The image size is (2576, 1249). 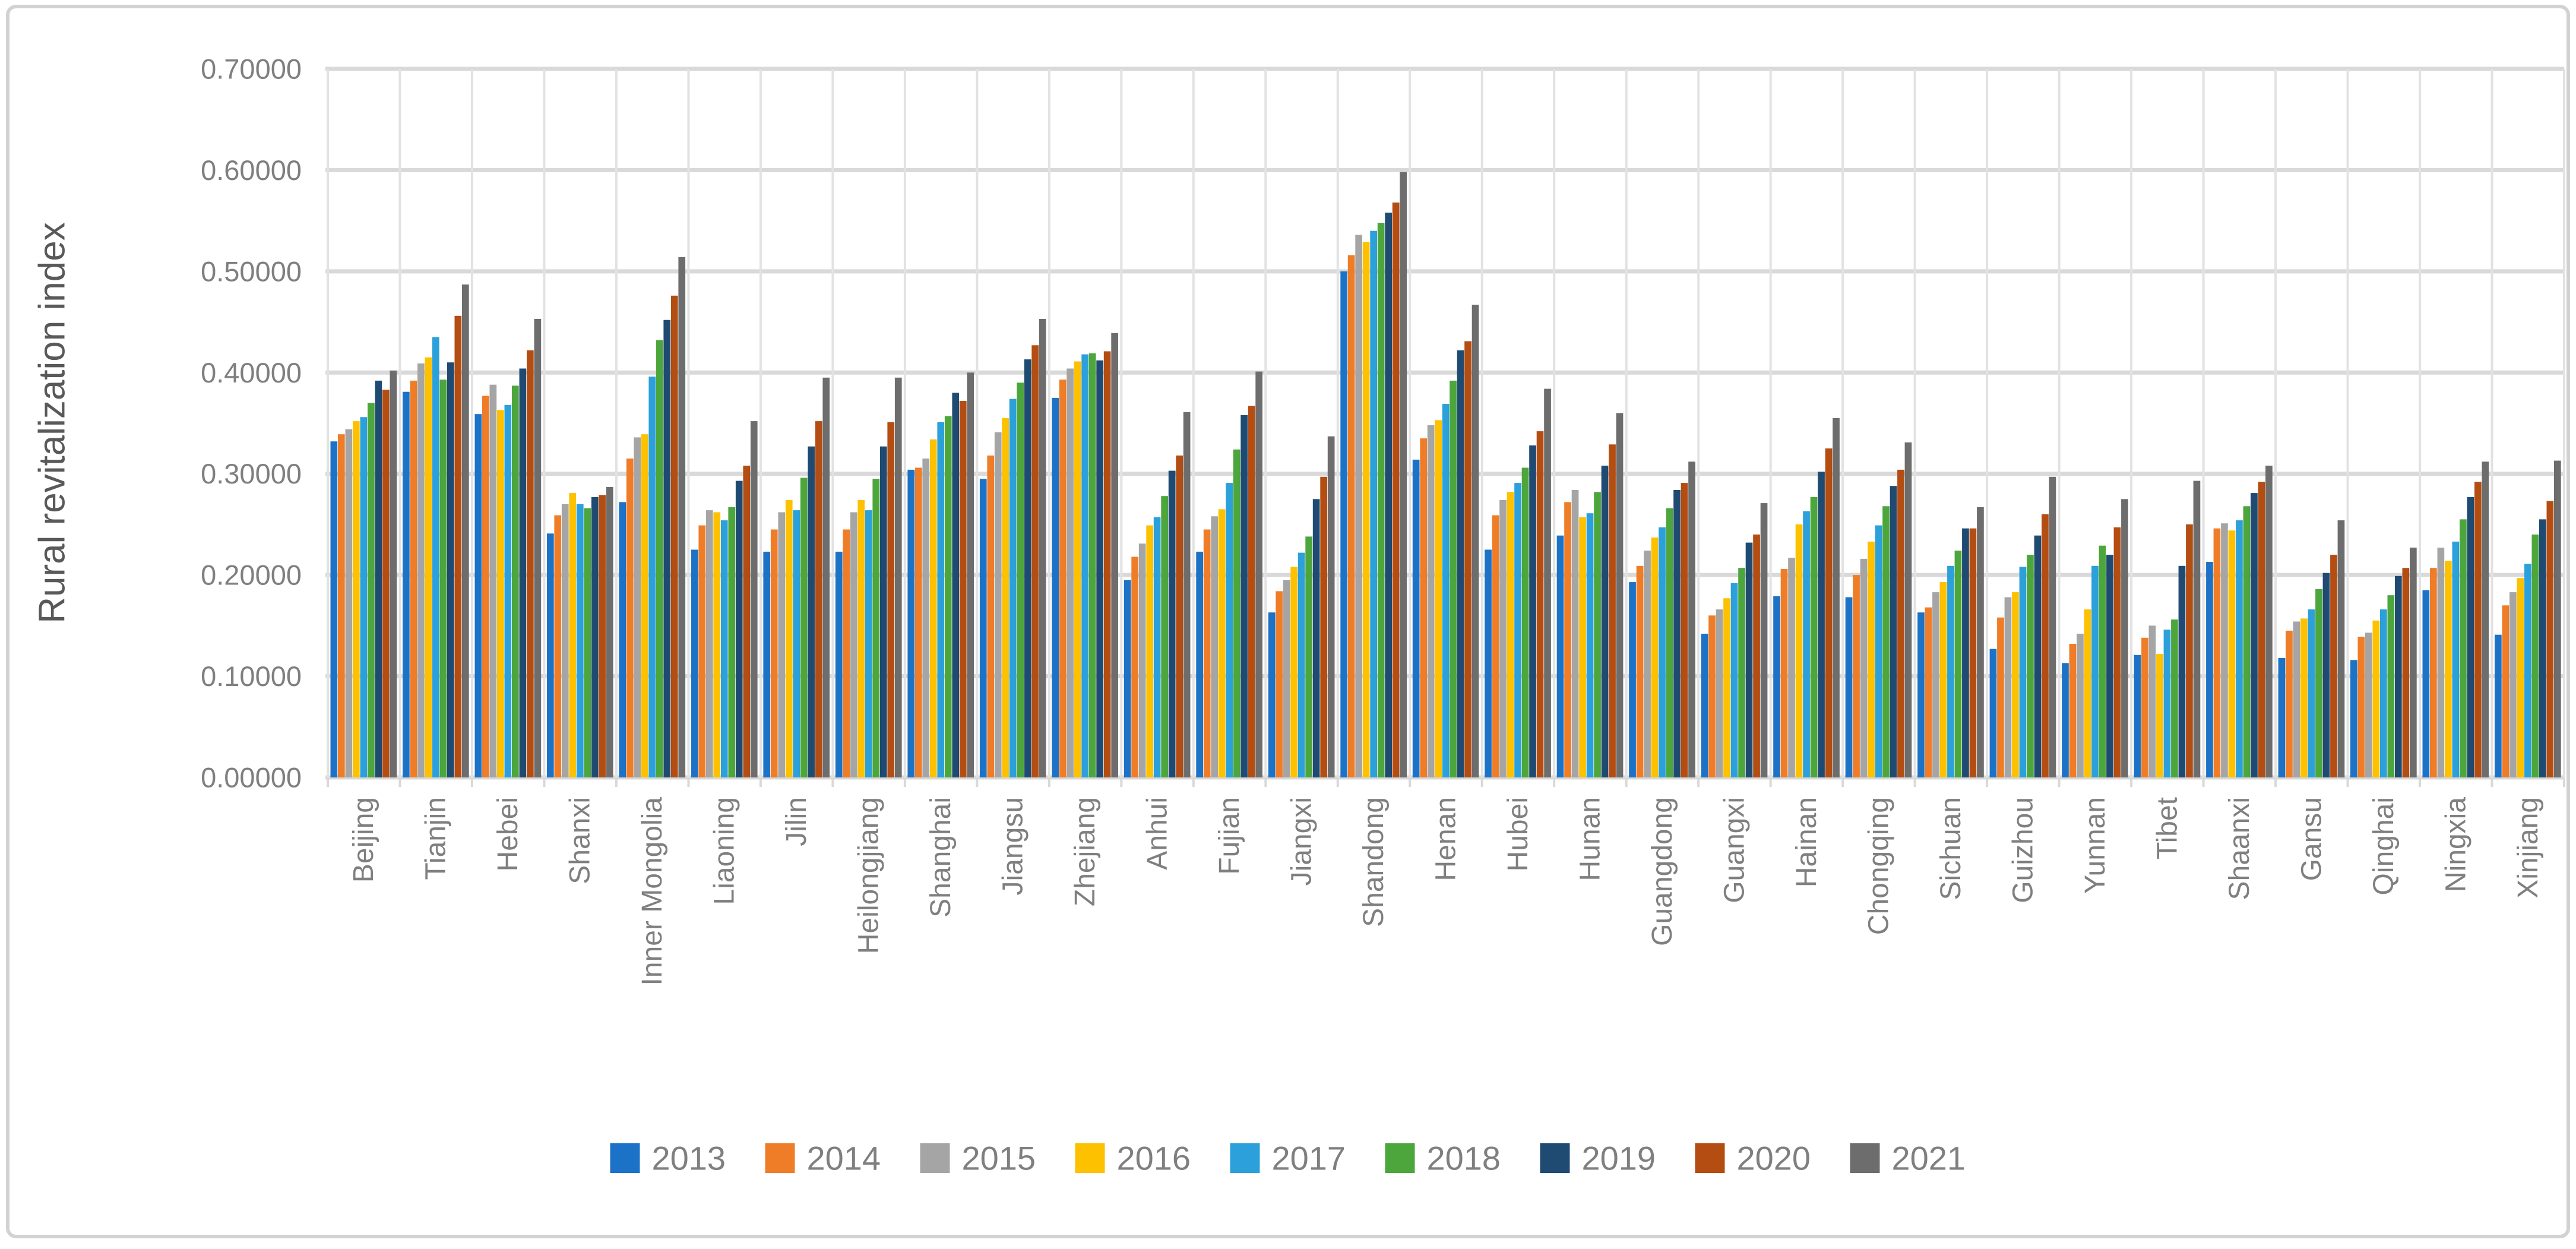 What do you see at coordinates (935, 1158) in the screenshot?
I see `legend-swatch-2015` at bounding box center [935, 1158].